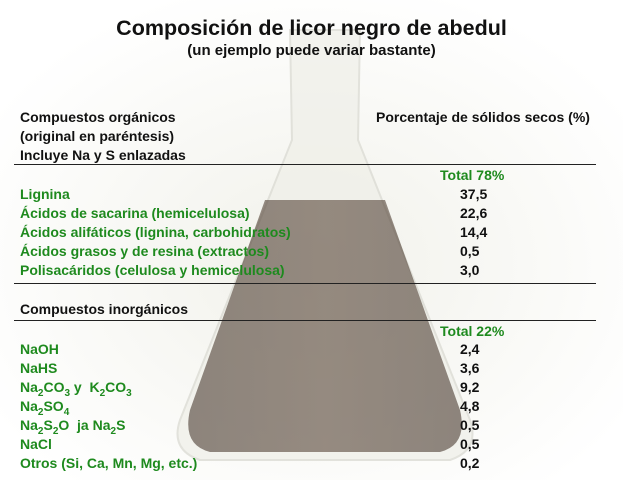  I want to click on organic-row-name: Polisacáridos (celulosa y hemicelulosa), so click(152, 270).